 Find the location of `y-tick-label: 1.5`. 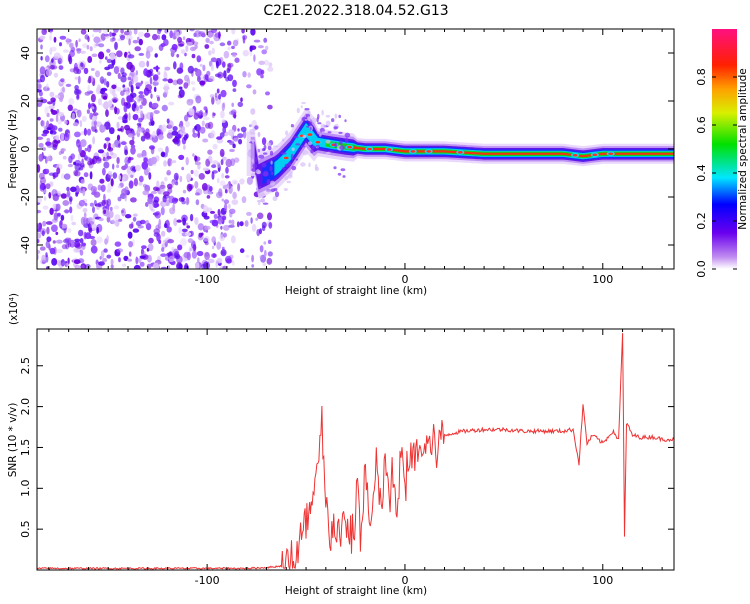

y-tick-label: 1.5 is located at coordinates (25, 448).